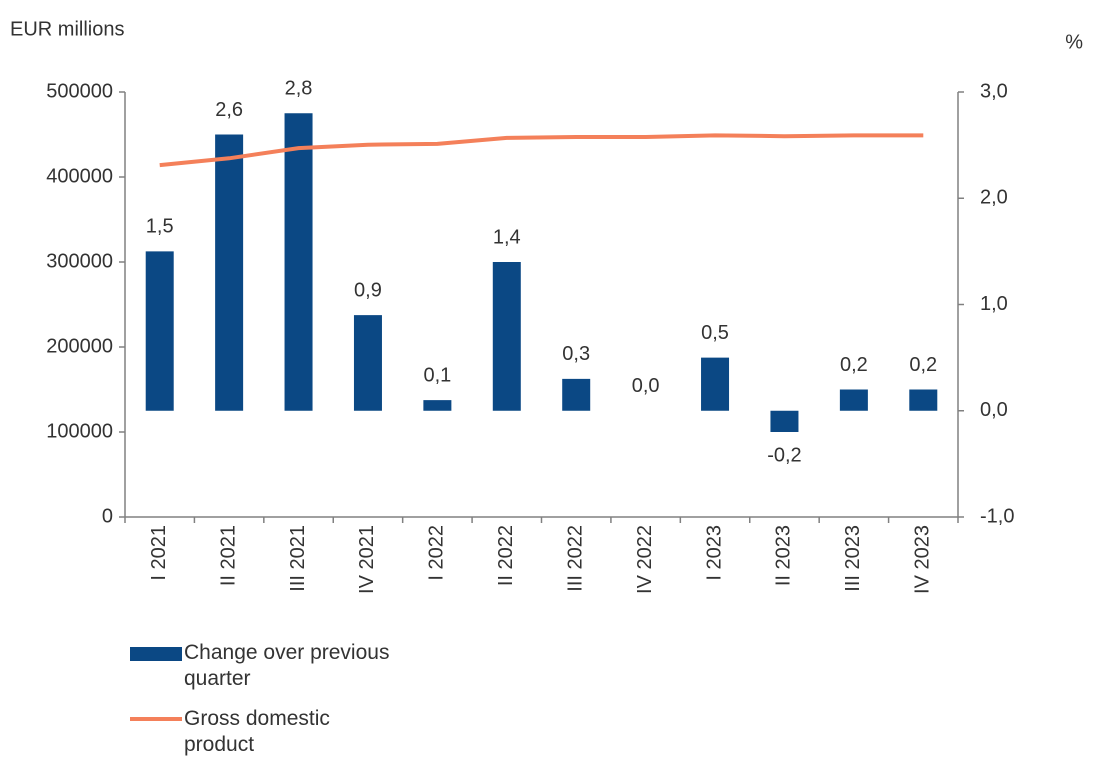  I want to click on data-label: 0,5, so click(715, 333).